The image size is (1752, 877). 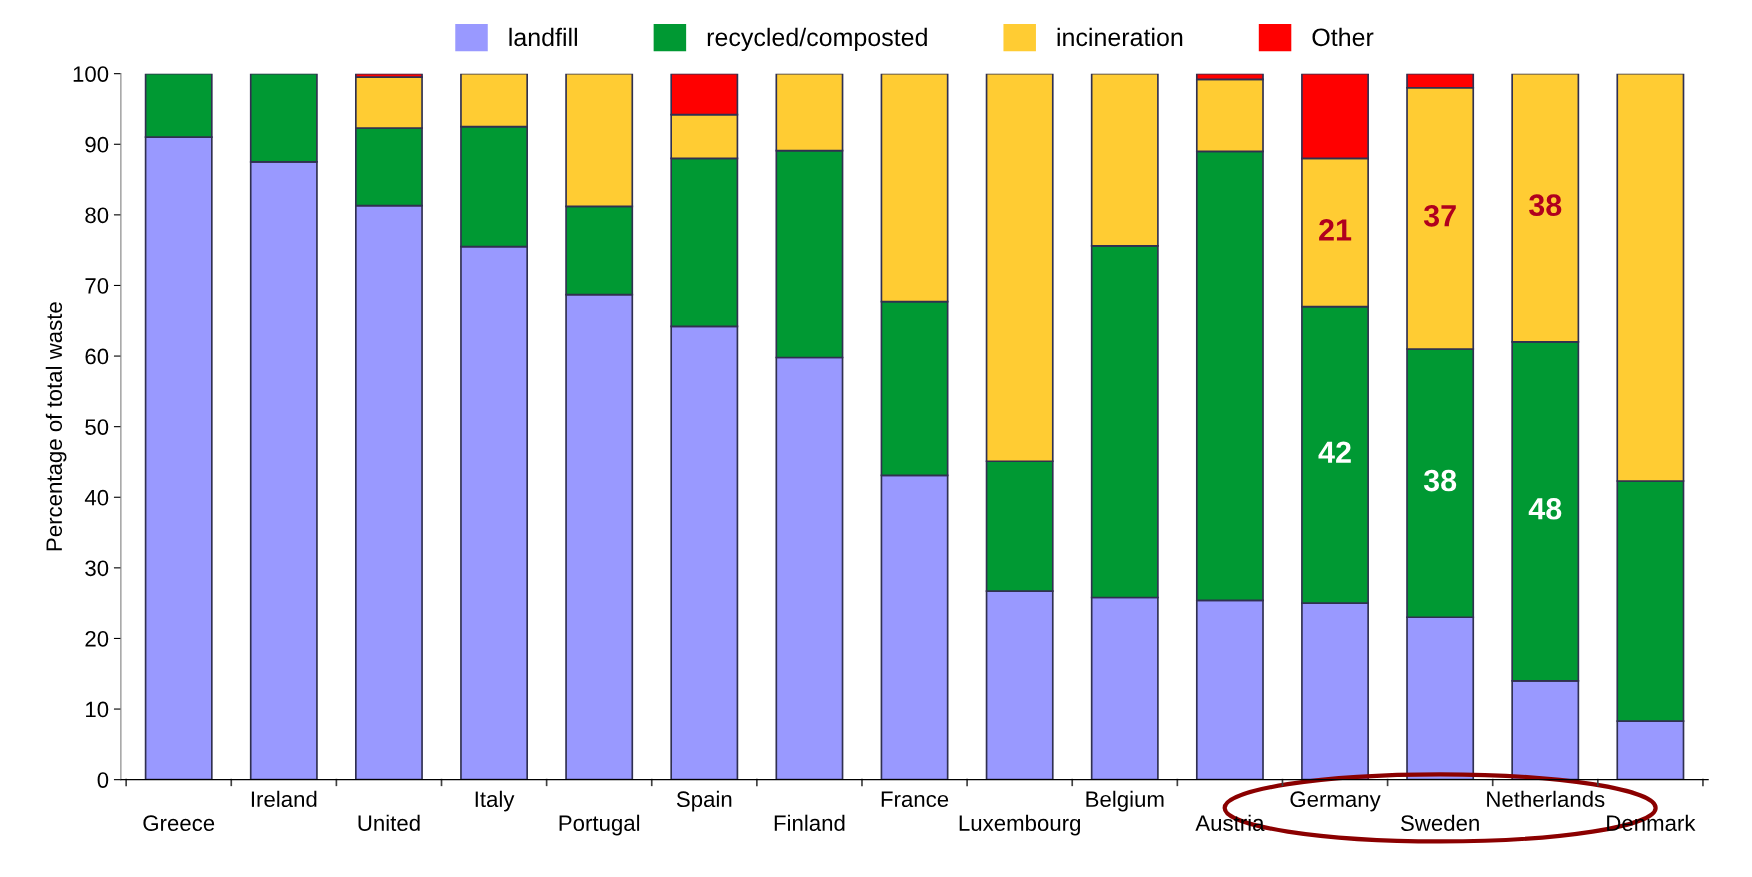 What do you see at coordinates (1335, 230) in the screenshot?
I see `data-label: 21` at bounding box center [1335, 230].